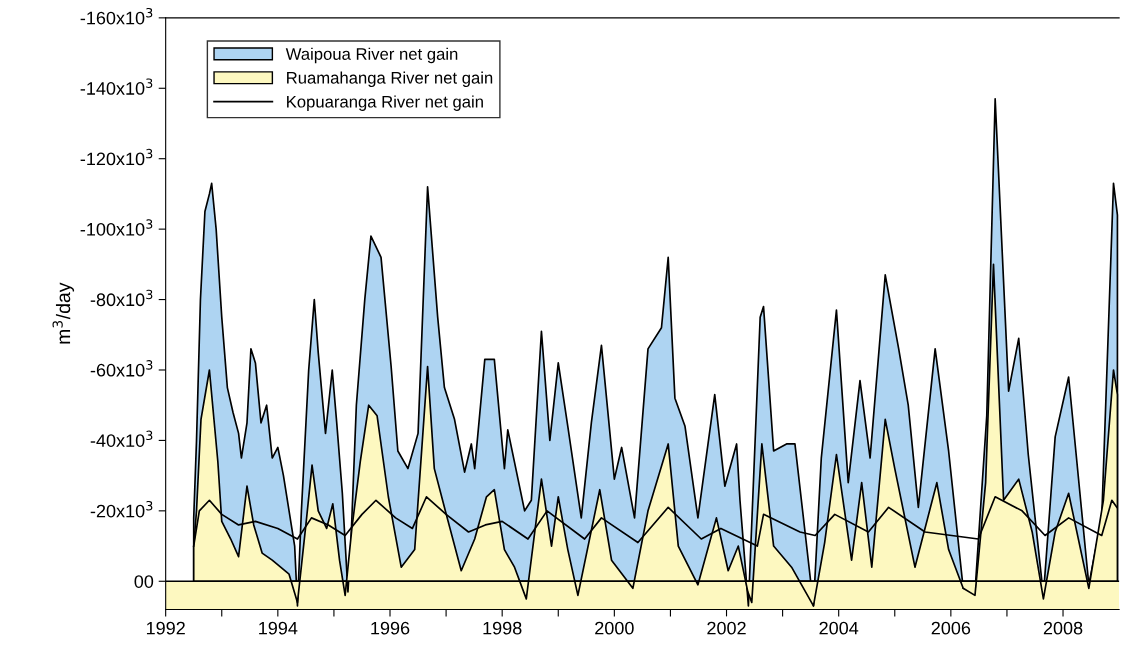 The image size is (1127, 661). What do you see at coordinates (951, 628) in the screenshot?
I see `x-tick-label: 2006` at bounding box center [951, 628].